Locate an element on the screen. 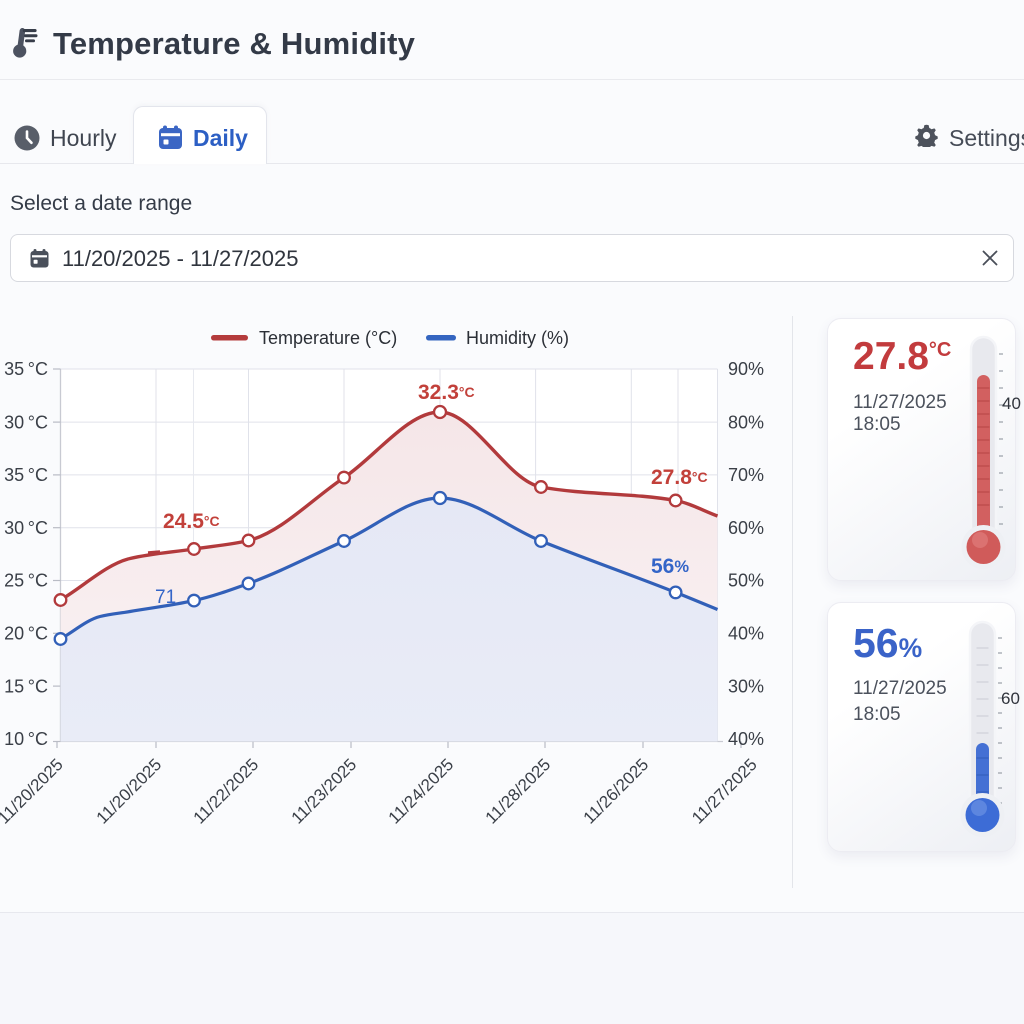  svg-text: 20 °C is located at coordinates (26, 634).